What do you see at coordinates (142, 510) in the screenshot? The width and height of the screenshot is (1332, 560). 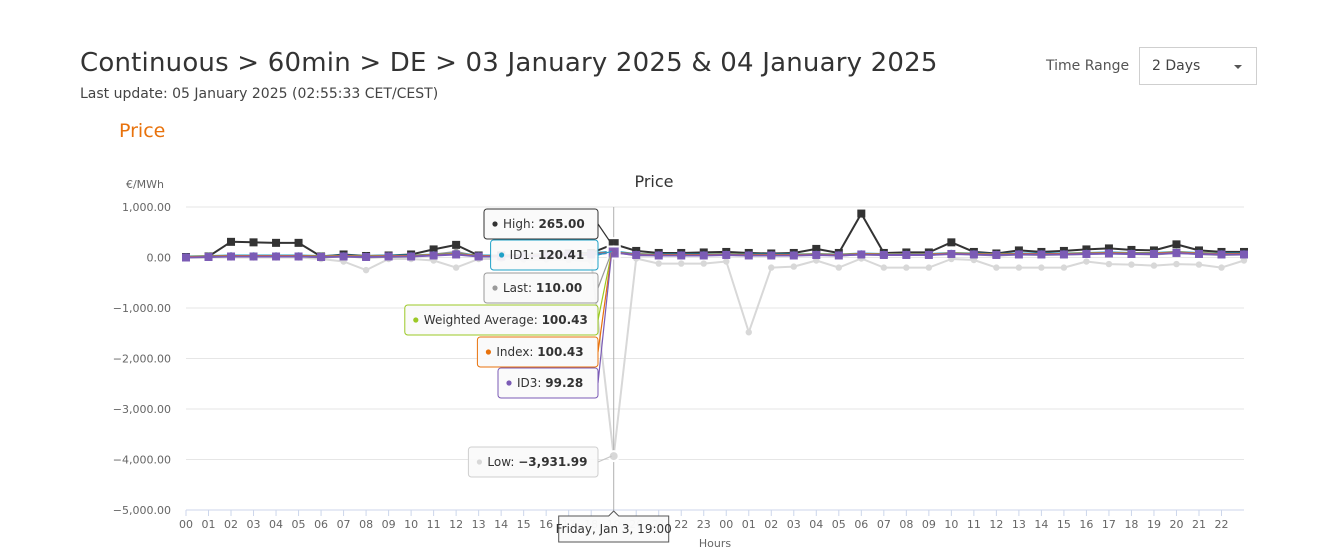 I see `y-tick-label: −5,000.00` at bounding box center [142, 510].